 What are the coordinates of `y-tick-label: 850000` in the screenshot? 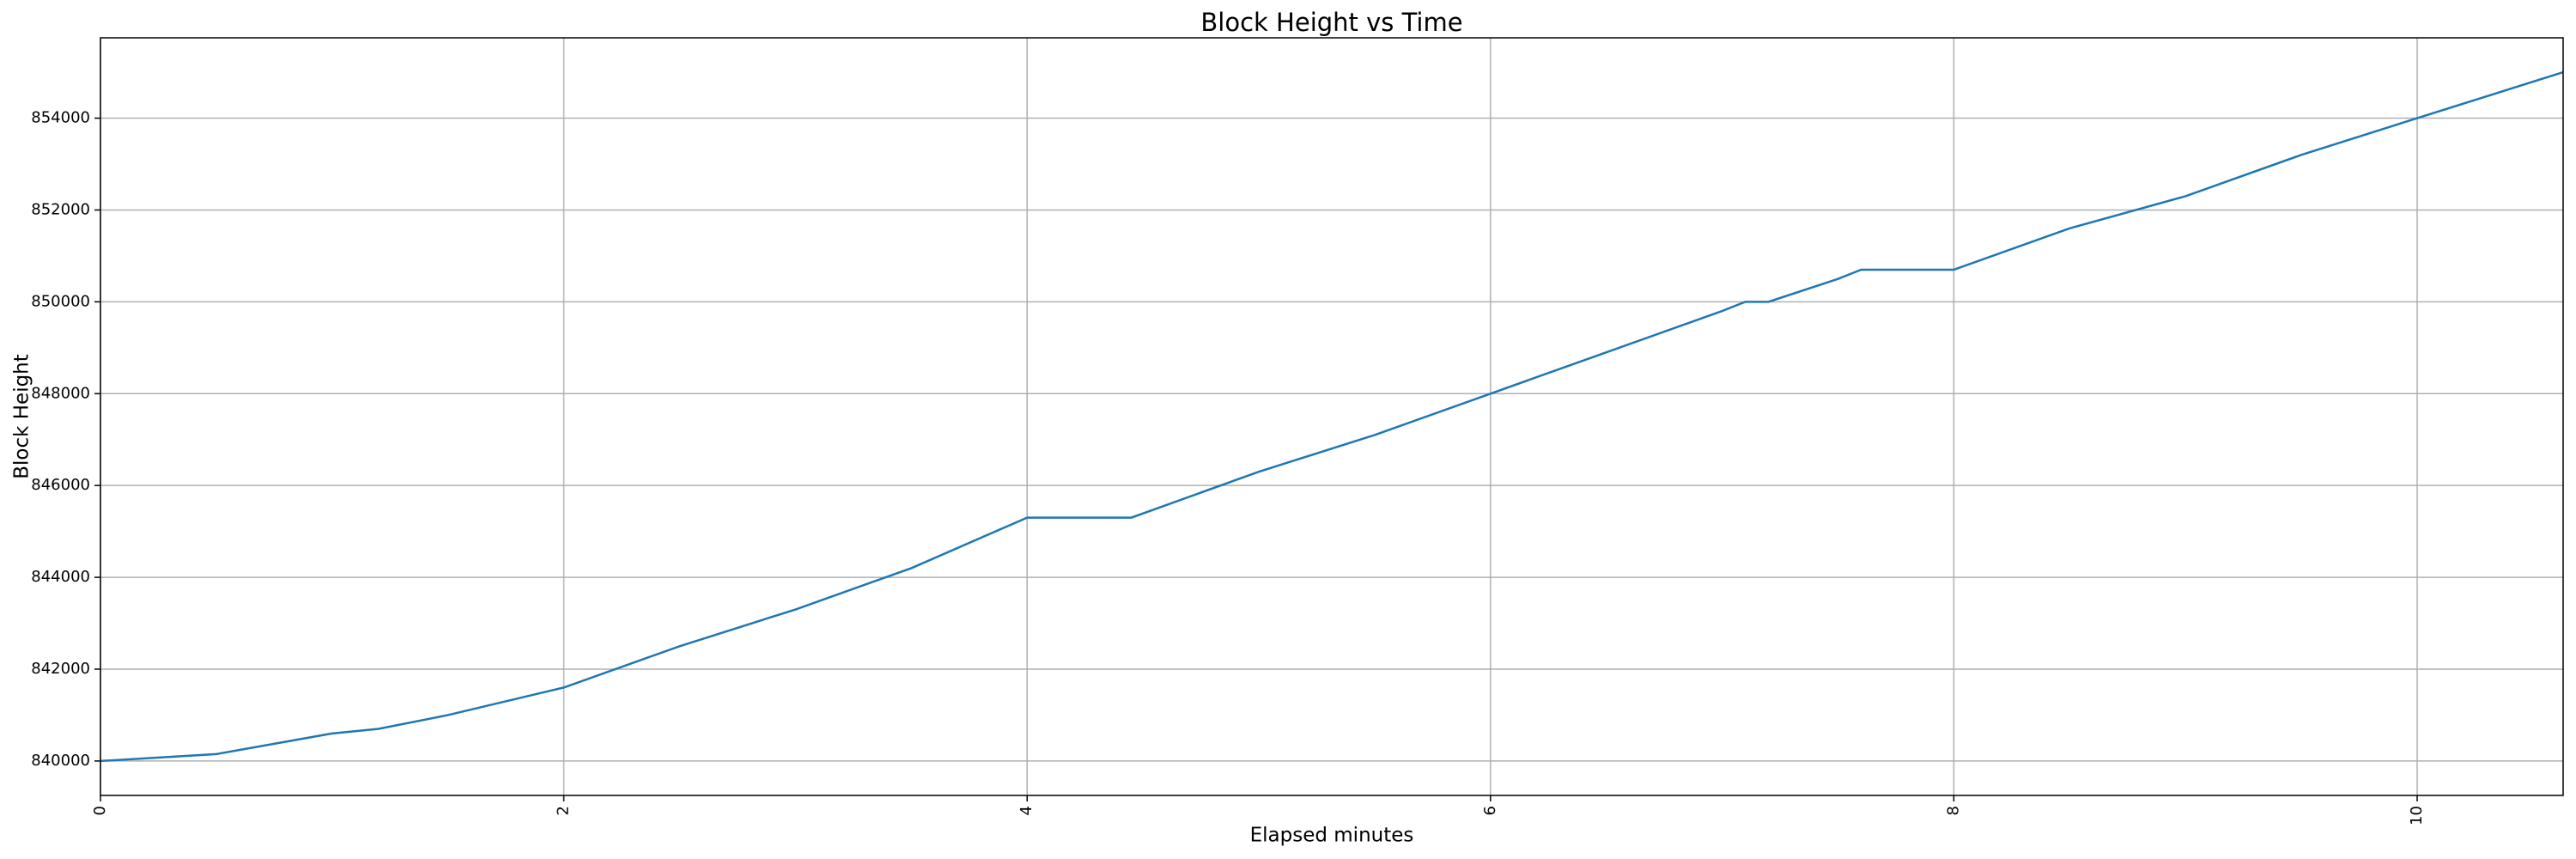 It's located at (61, 301).